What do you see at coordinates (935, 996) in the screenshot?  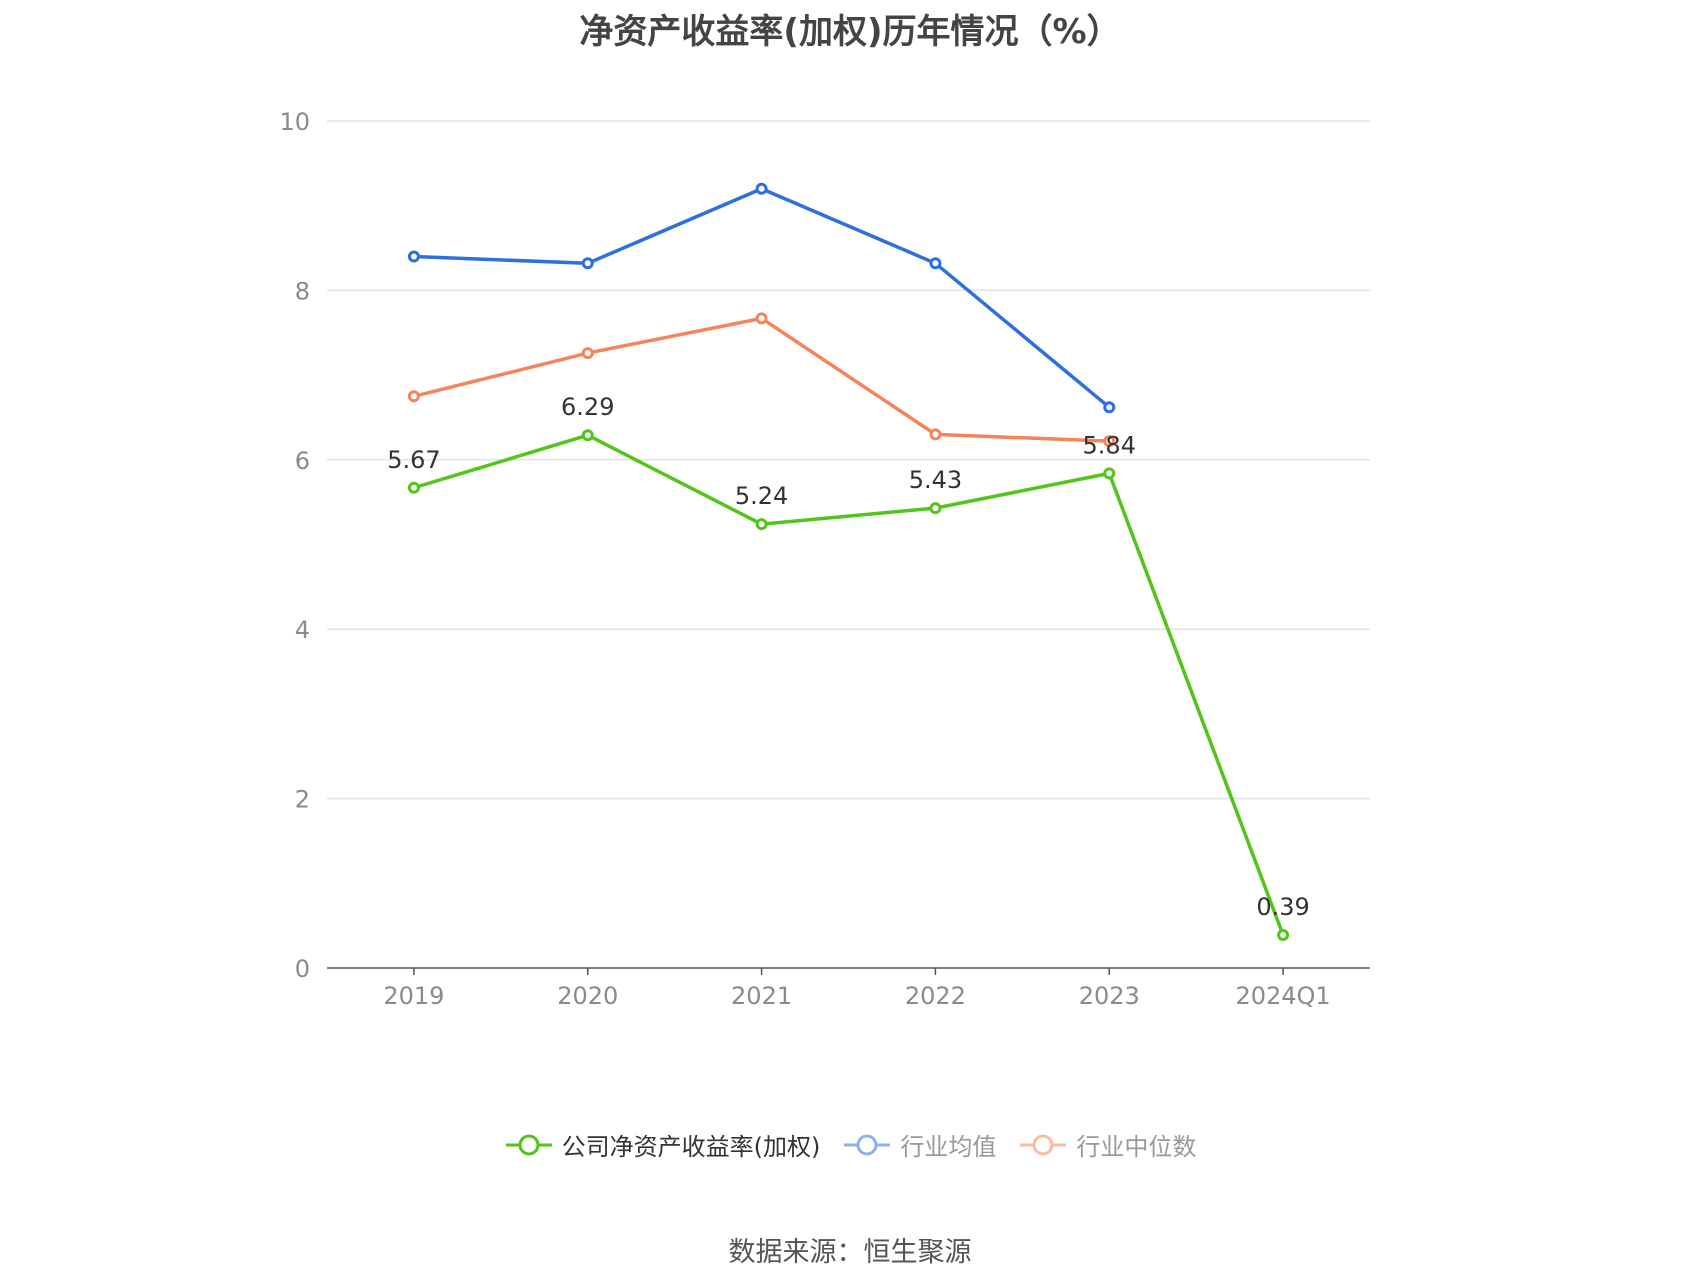 I see `x-tick-label: 2022` at bounding box center [935, 996].